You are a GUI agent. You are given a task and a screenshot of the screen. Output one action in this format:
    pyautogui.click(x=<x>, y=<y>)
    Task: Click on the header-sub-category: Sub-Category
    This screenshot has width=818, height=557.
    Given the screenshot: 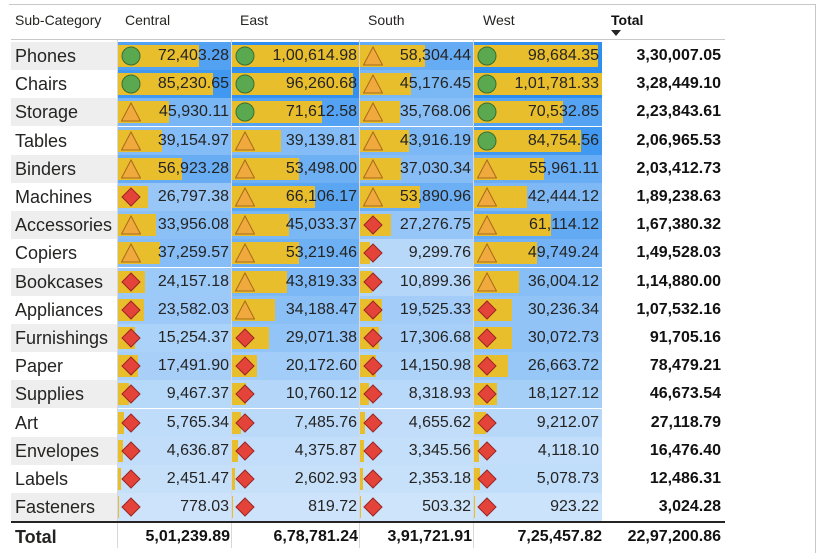 What is the action you would take?
    pyautogui.click(x=58, y=20)
    